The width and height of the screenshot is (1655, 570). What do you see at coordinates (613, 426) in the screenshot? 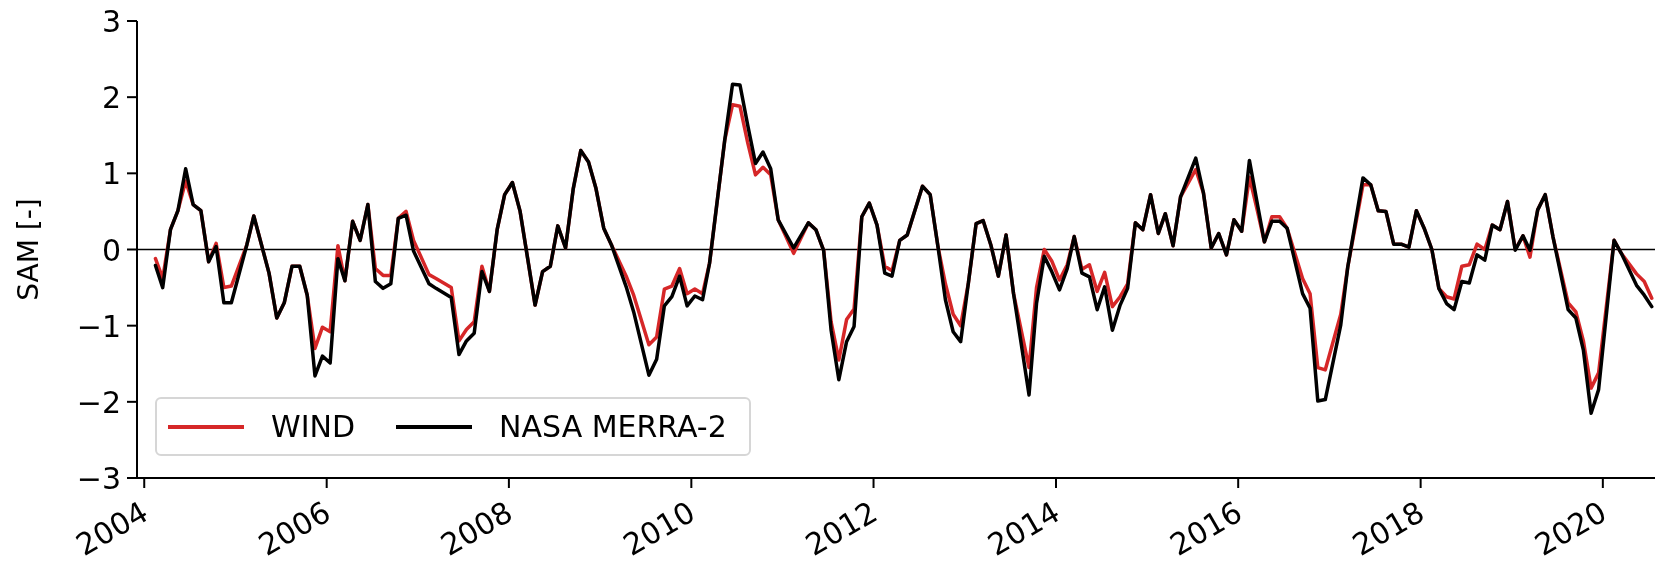
I see `legend-label: NASA MERRA-2` at bounding box center [613, 426].